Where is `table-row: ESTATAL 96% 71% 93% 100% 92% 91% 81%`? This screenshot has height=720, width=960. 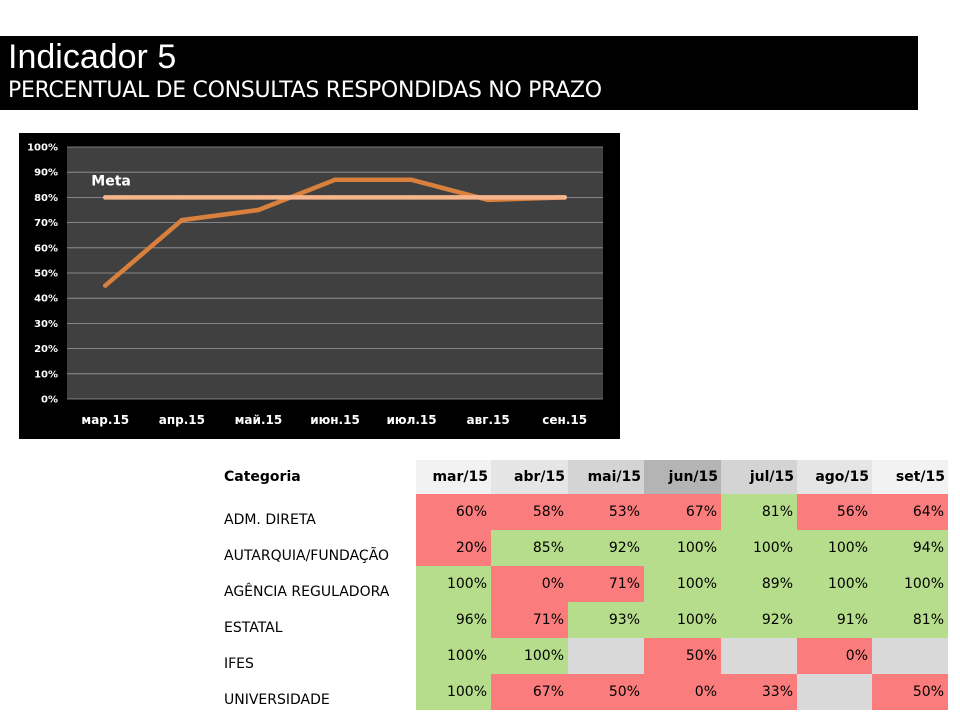 table-row: ESTATAL 96% 71% 93% 100% 92% 91% 81% is located at coordinates (584, 620).